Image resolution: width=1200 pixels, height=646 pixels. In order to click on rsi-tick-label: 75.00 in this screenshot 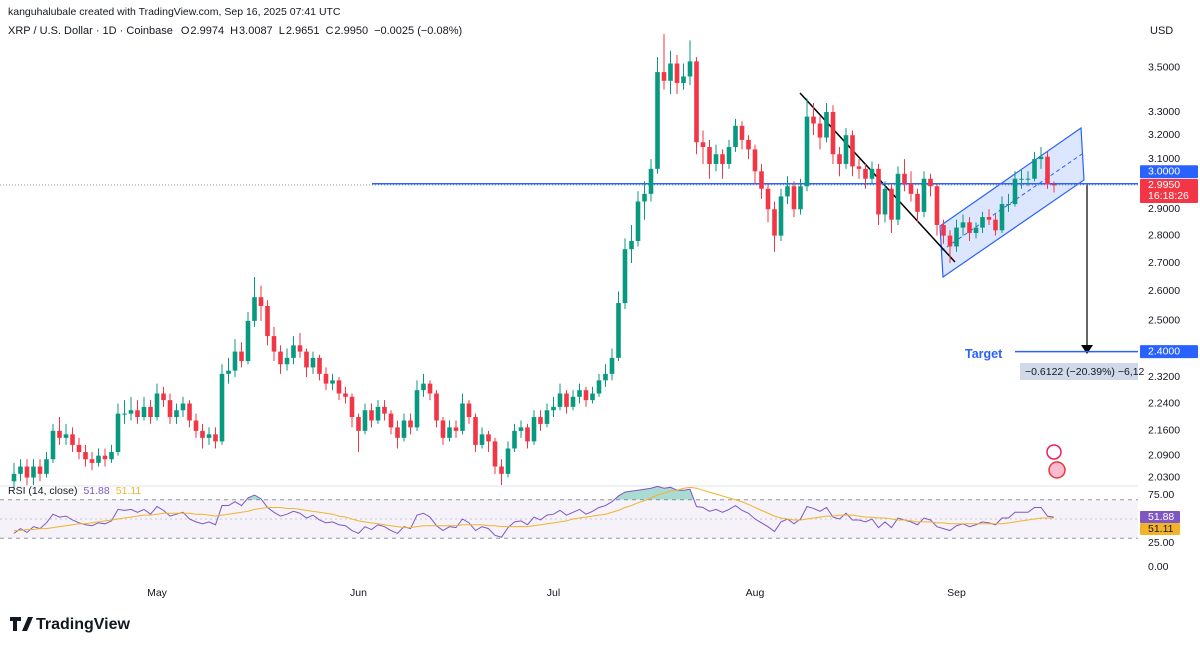, I will do `click(1161, 495)`.